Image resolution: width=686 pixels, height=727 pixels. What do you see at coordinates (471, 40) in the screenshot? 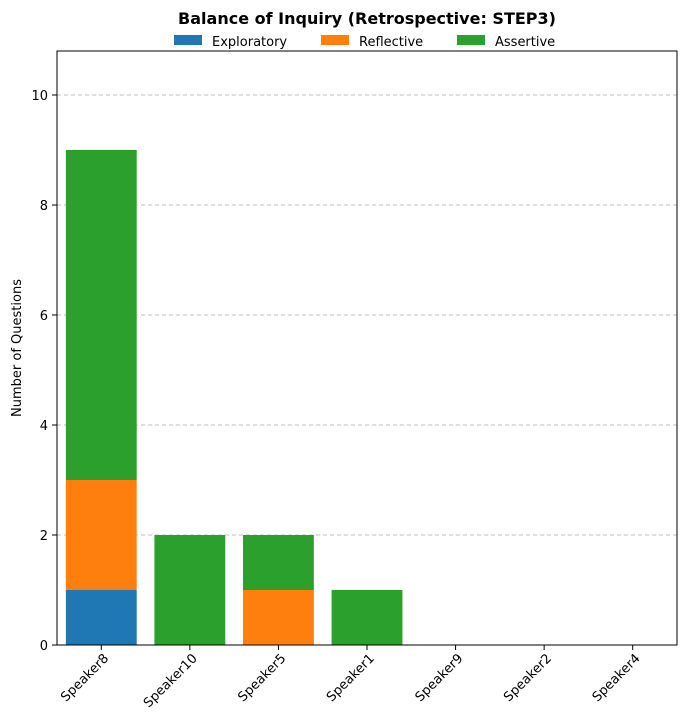
I see `legend-swatch-assertive` at bounding box center [471, 40].